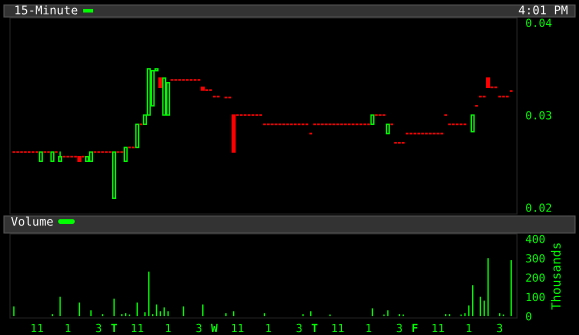  What do you see at coordinates (535, 239) in the screenshot?
I see `y-tick-label: 400` at bounding box center [535, 239].